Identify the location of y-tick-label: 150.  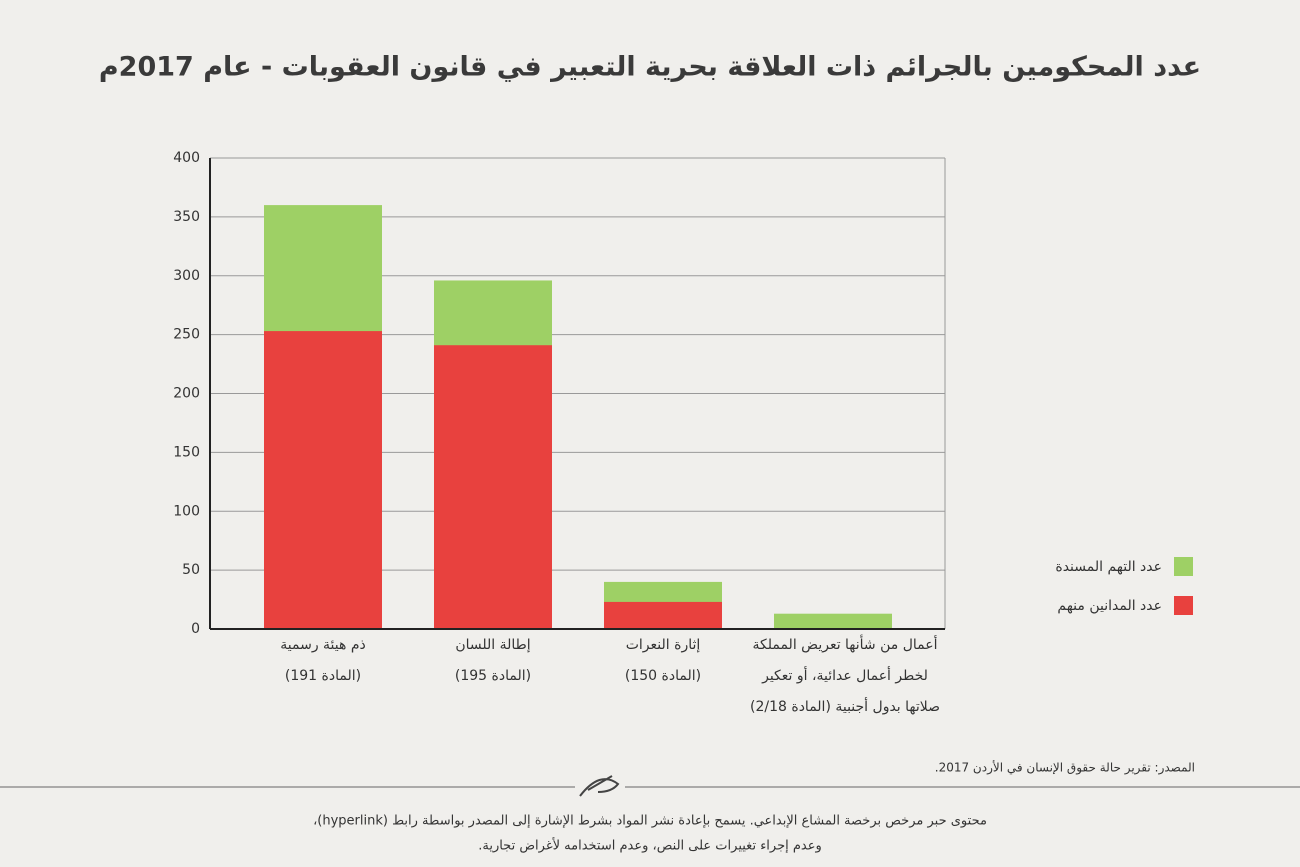
(186, 452).